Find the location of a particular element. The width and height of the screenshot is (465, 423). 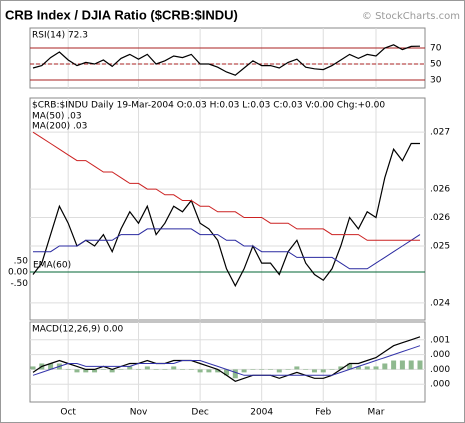

panel-label: MACD(12,26,9) 0.00 is located at coordinates (78, 330).